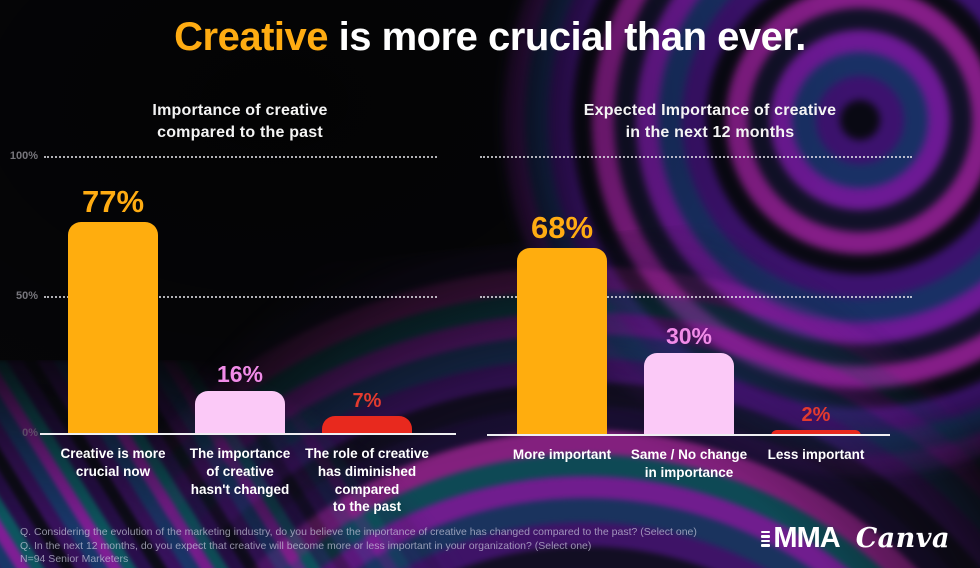  What do you see at coordinates (816, 433) in the screenshot?
I see `bar-group: 2% Less important` at bounding box center [816, 433].